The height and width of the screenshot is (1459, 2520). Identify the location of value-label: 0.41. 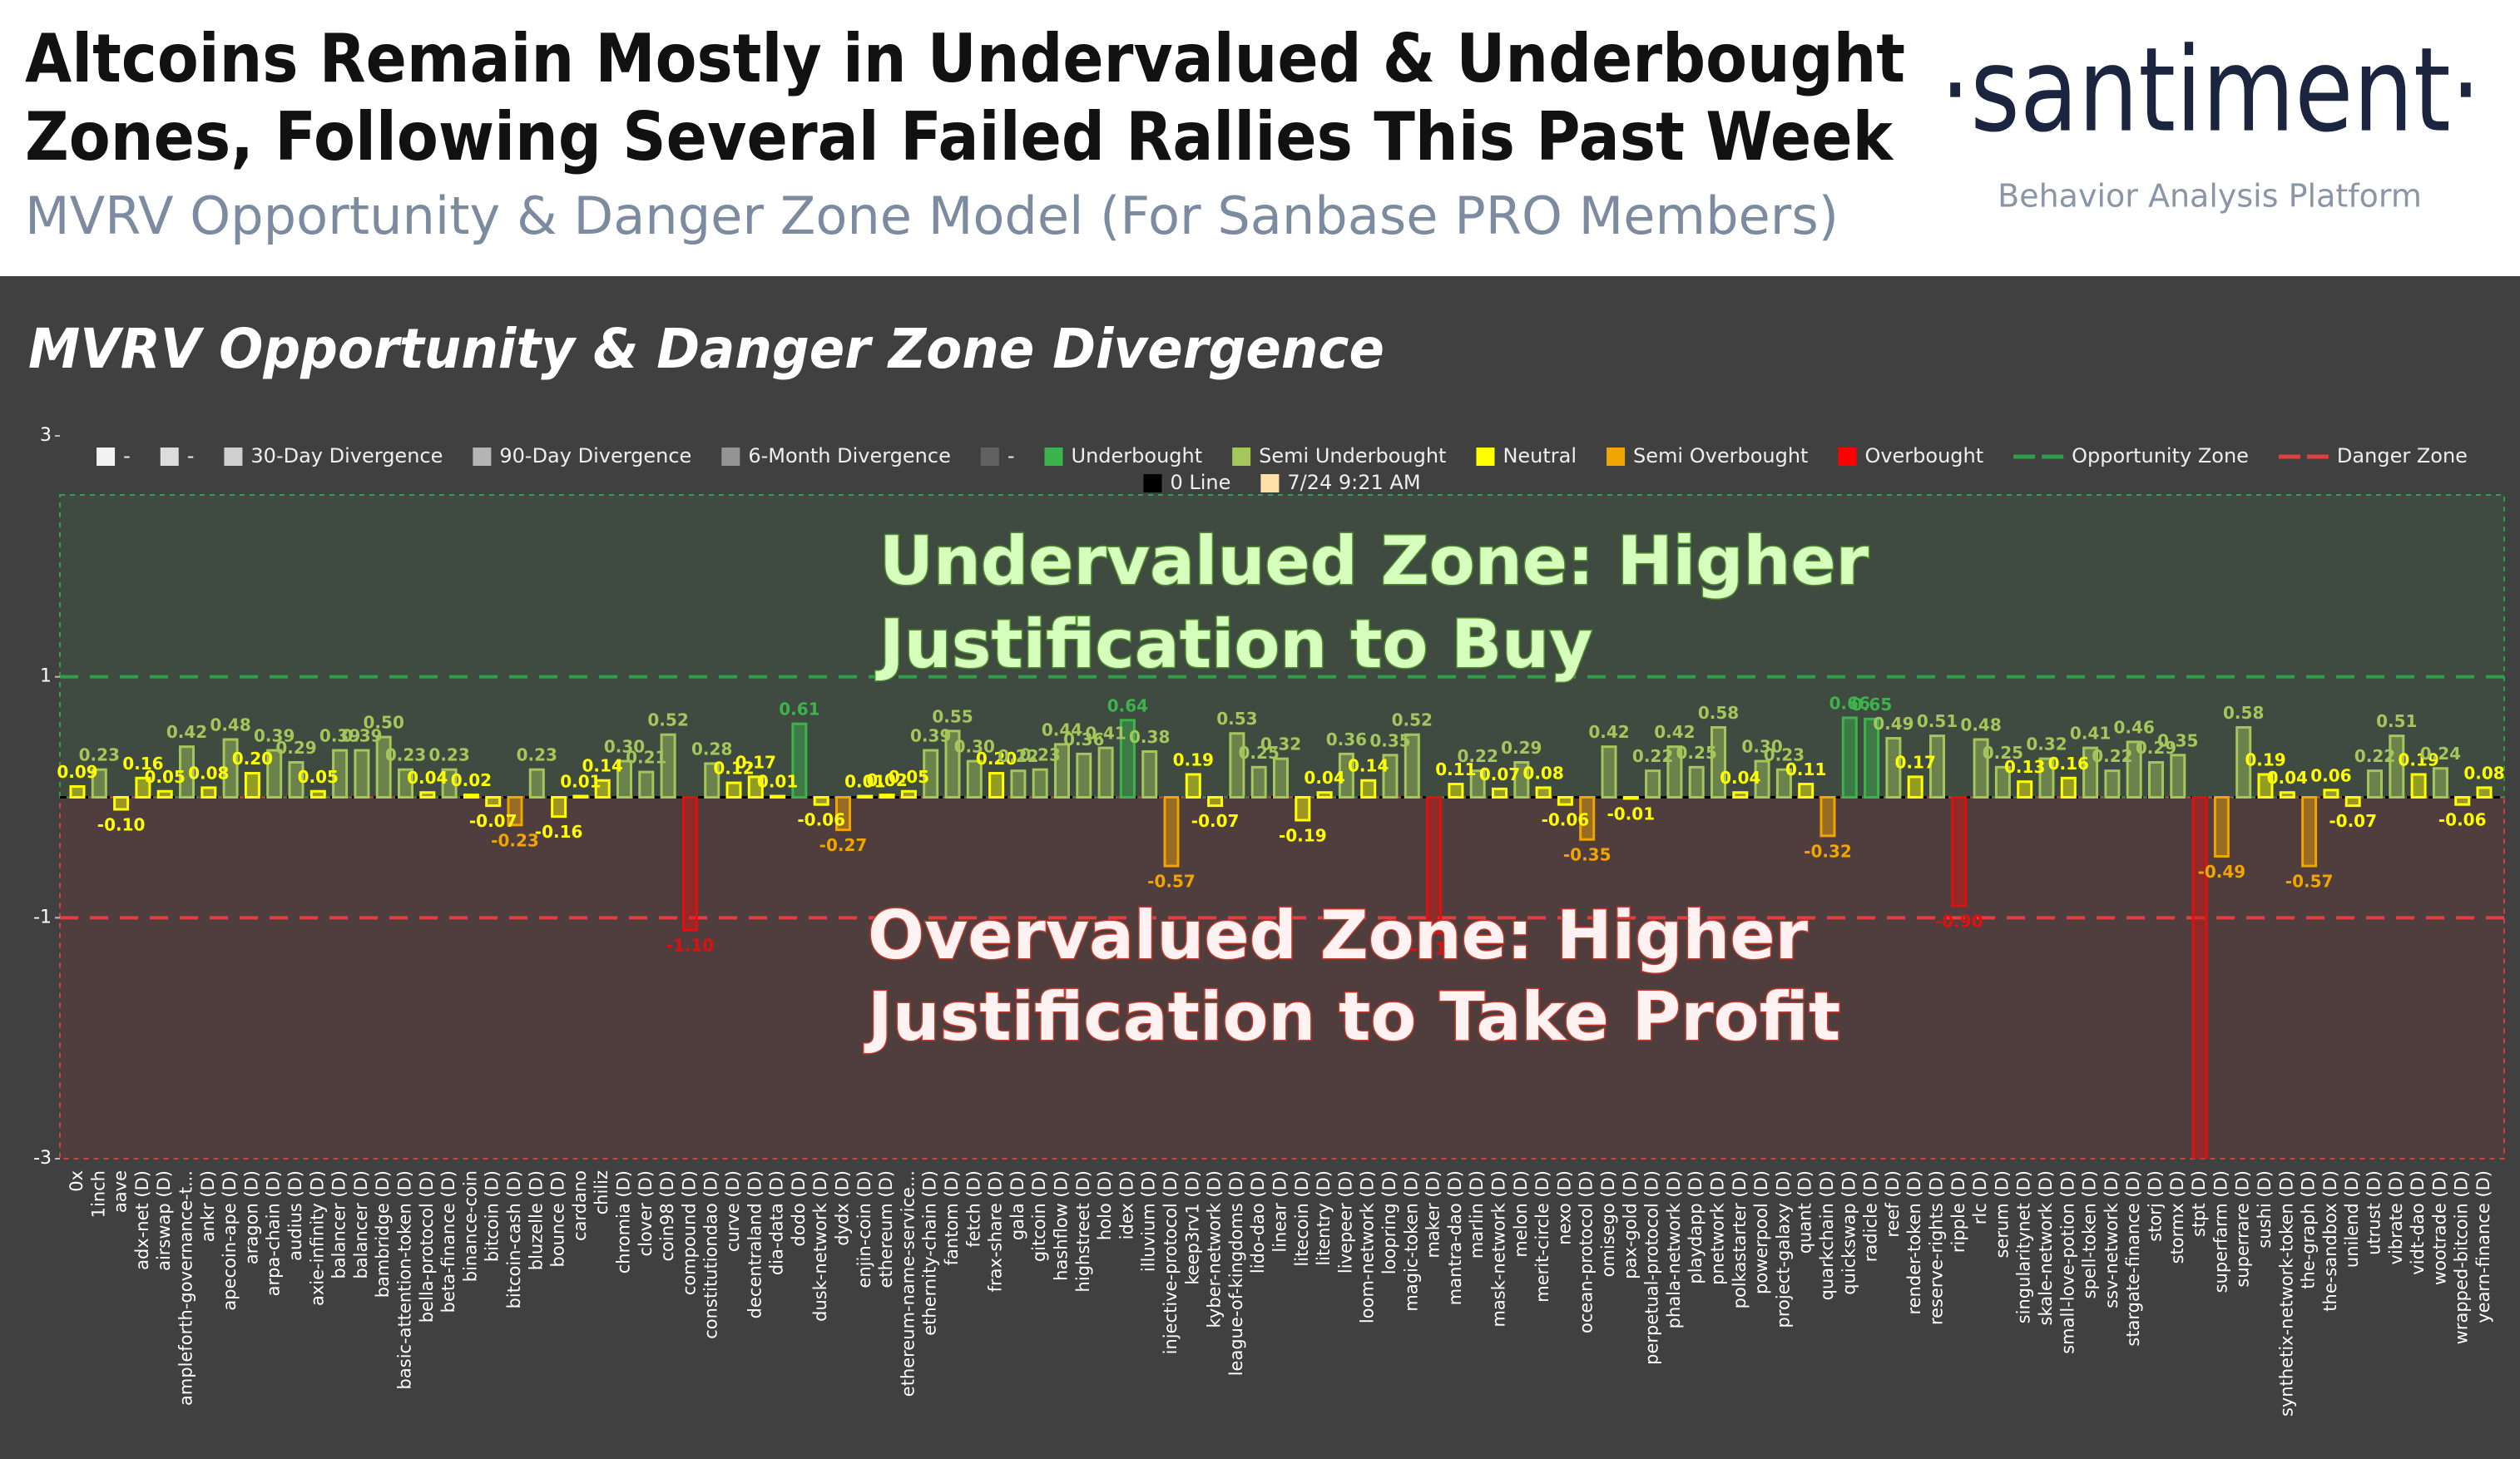
(1106, 734).